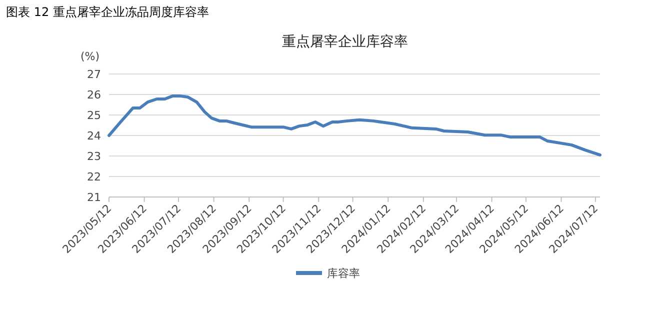 This screenshot has width=650, height=313. I want to click on y-tick-label: 22, so click(94, 177).